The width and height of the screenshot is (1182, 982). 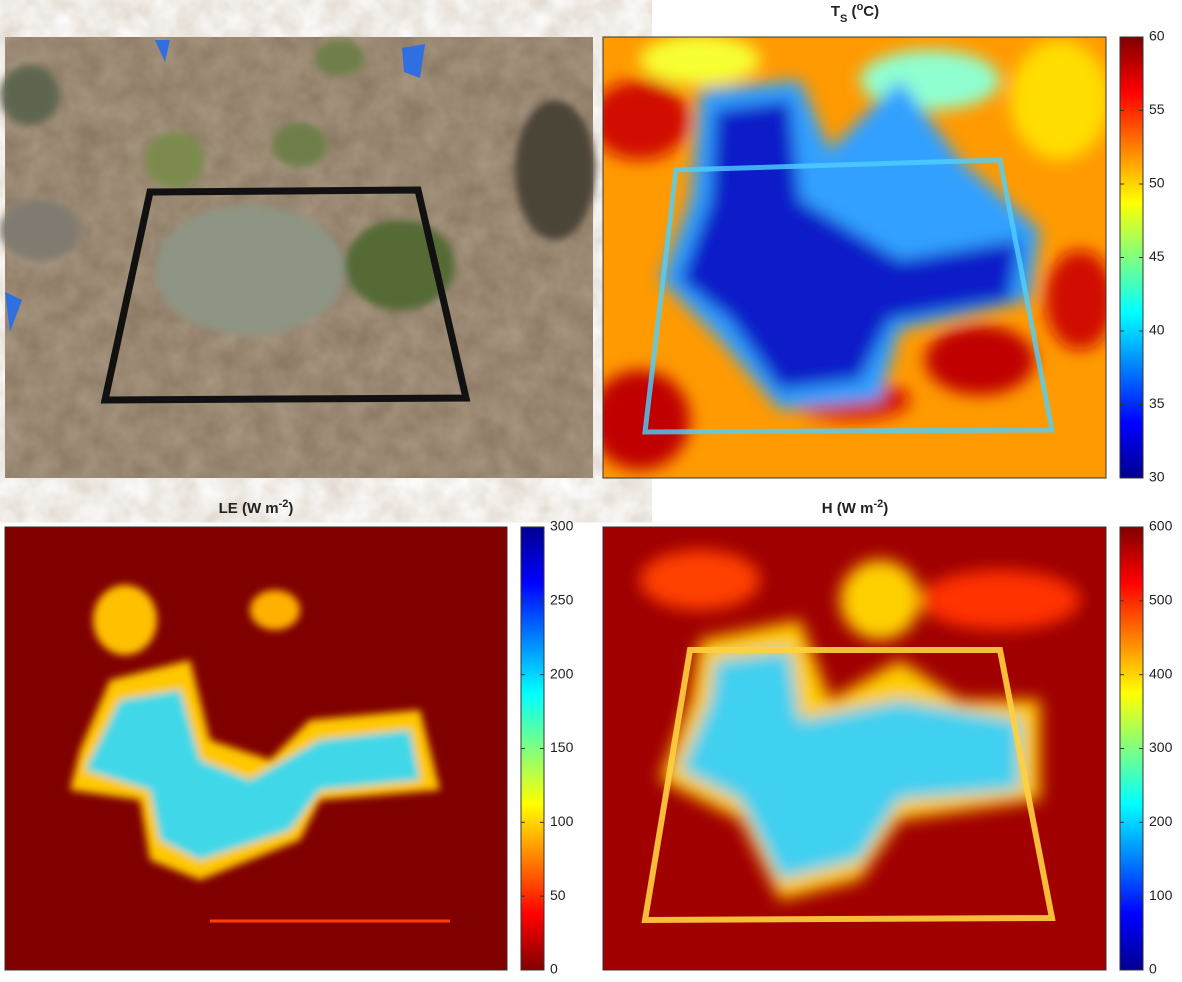 I want to click on colorbar-tick-label: 500, so click(x=1161, y=600).